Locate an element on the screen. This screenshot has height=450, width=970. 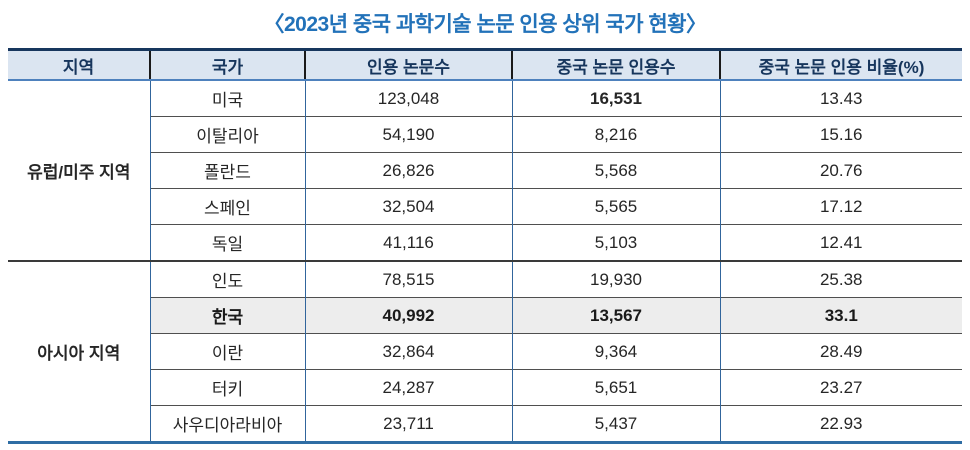
cited-papers-cell: 26,826 is located at coordinates (408, 170).